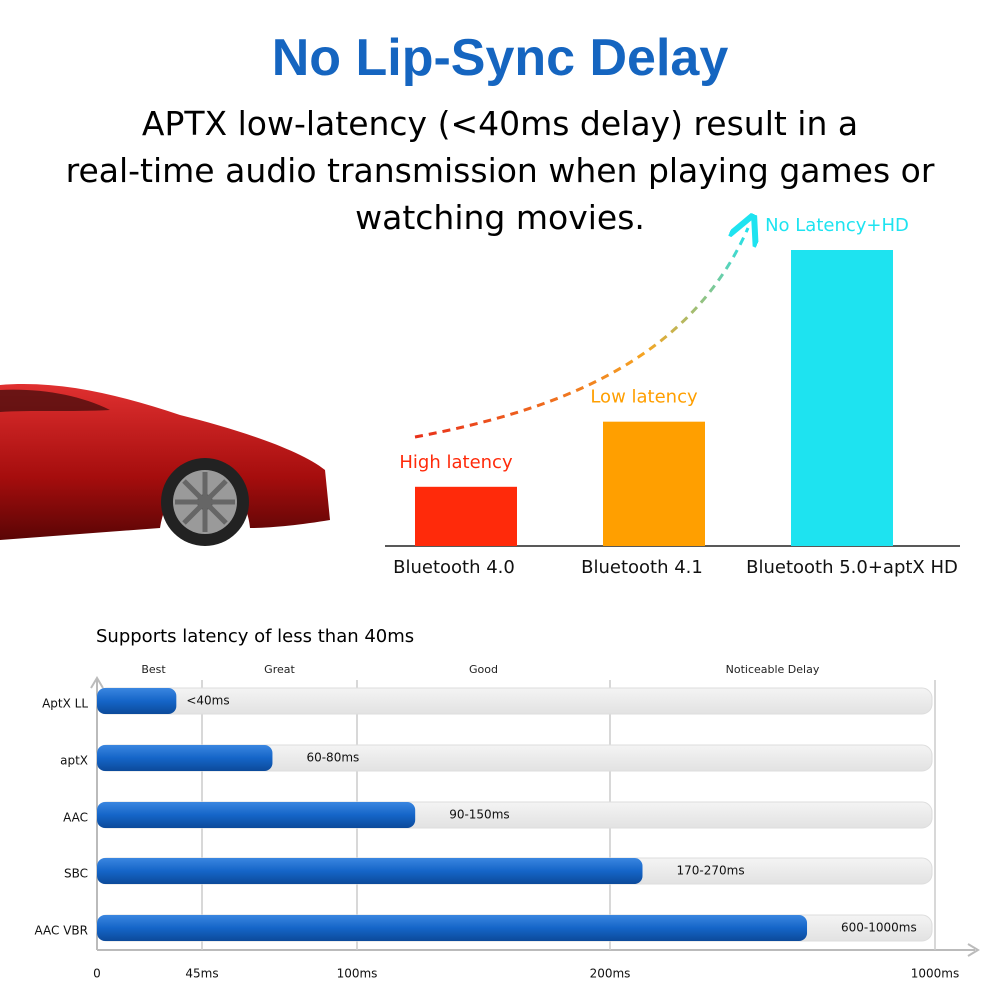  I want to click on x-axis-arrow, so click(973, 950).